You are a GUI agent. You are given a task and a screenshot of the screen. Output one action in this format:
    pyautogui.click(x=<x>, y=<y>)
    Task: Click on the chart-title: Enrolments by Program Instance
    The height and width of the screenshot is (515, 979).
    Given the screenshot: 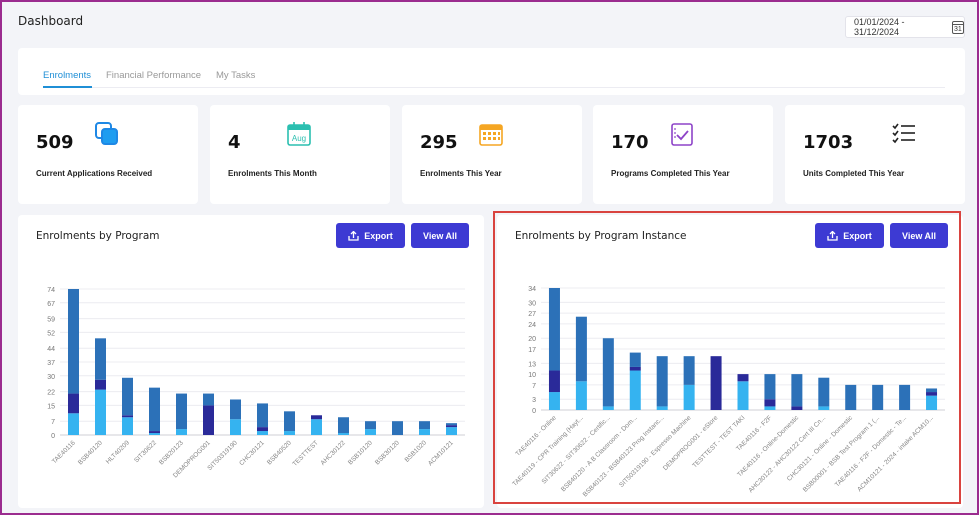 What is the action you would take?
    pyautogui.click(x=601, y=236)
    